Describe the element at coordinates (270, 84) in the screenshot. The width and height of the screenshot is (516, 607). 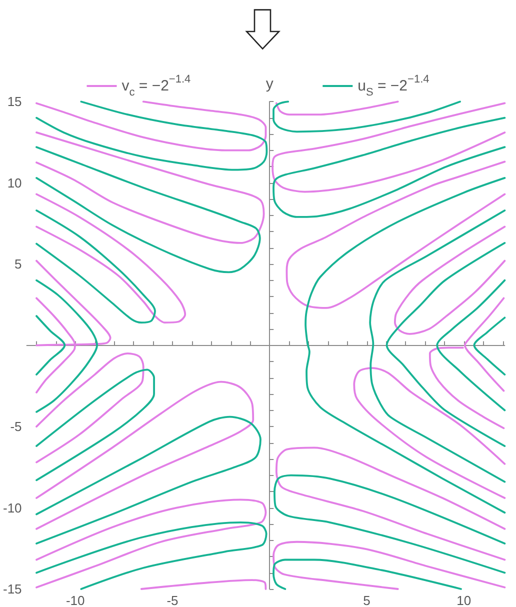
I see `y-axis-title: y` at that location.